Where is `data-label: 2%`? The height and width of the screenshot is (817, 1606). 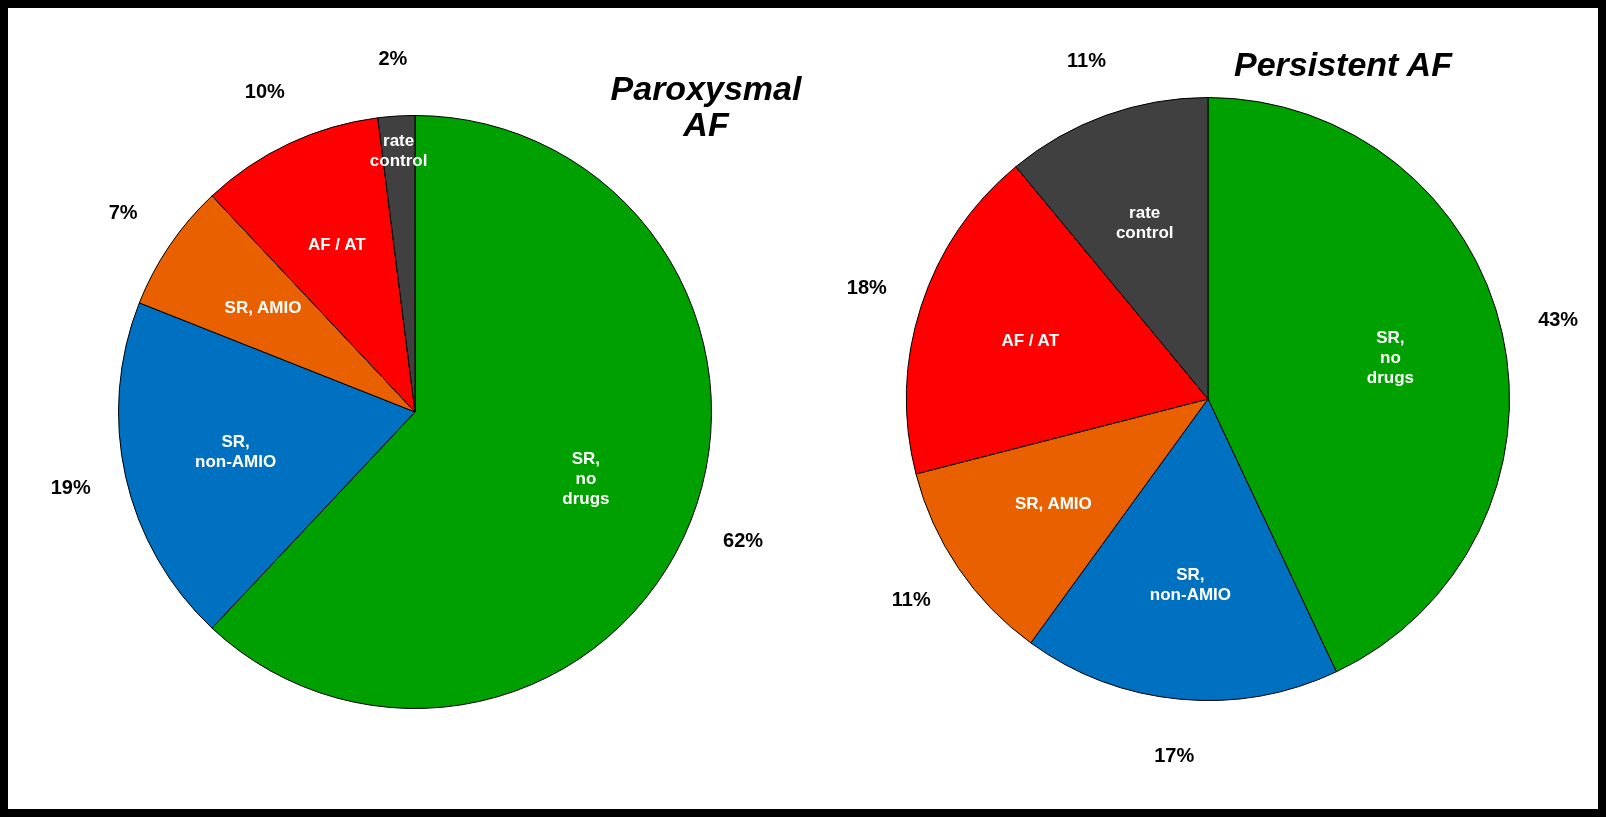
data-label: 2% is located at coordinates (393, 58).